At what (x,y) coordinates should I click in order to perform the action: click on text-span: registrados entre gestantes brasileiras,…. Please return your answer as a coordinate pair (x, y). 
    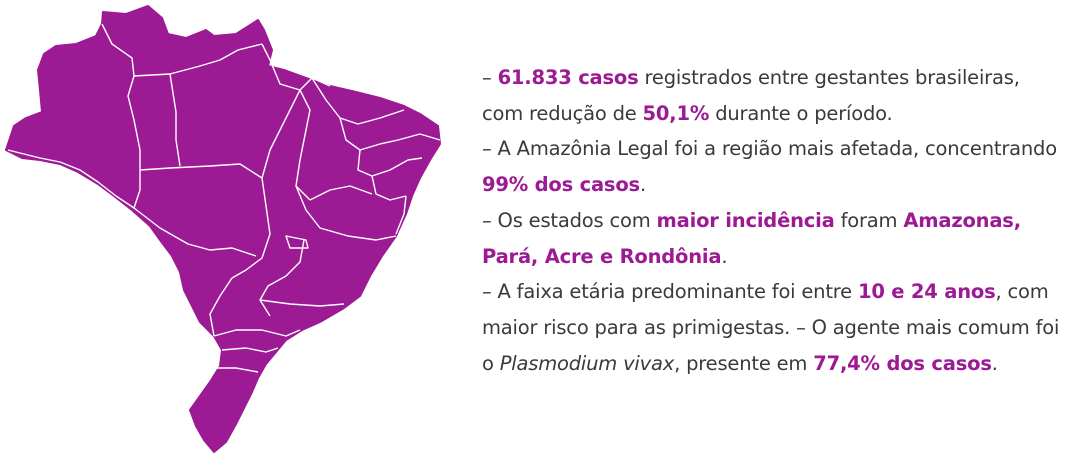
    Looking at the image, I should click on (751, 95).